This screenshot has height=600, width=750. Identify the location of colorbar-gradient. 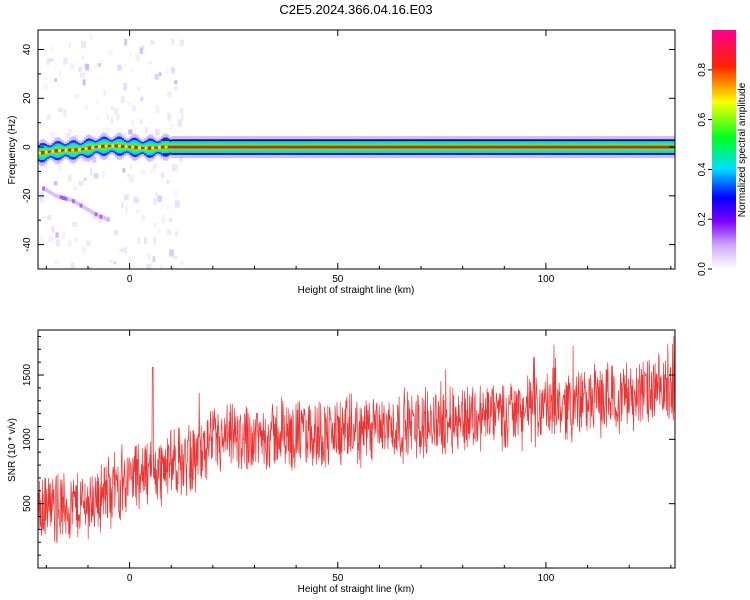
(724, 149).